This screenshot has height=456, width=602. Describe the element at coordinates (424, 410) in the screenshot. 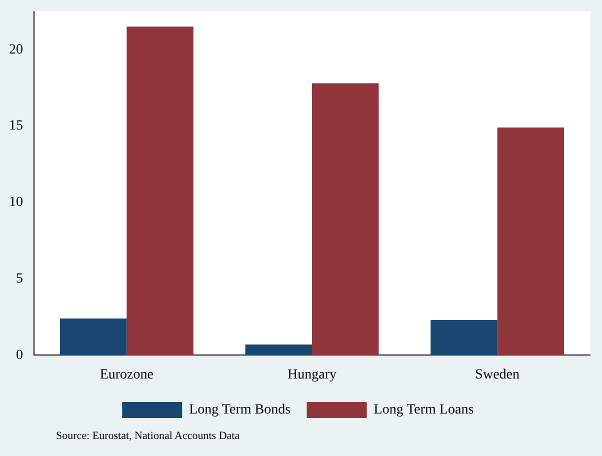

I see `legend-label: Long Term Loans` at that location.